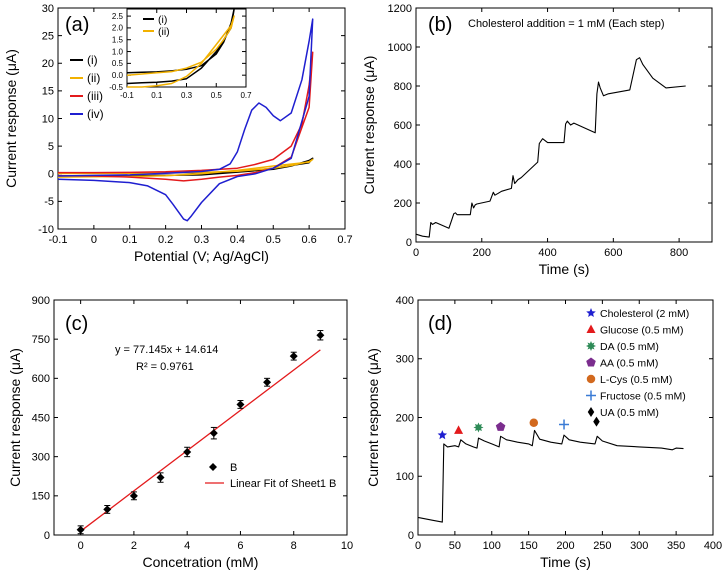 Image resolution: width=724 pixels, height=582 pixels. Describe the element at coordinates (602, 546) in the screenshot. I see `panel-d-x-tick-label: 250` at that location.